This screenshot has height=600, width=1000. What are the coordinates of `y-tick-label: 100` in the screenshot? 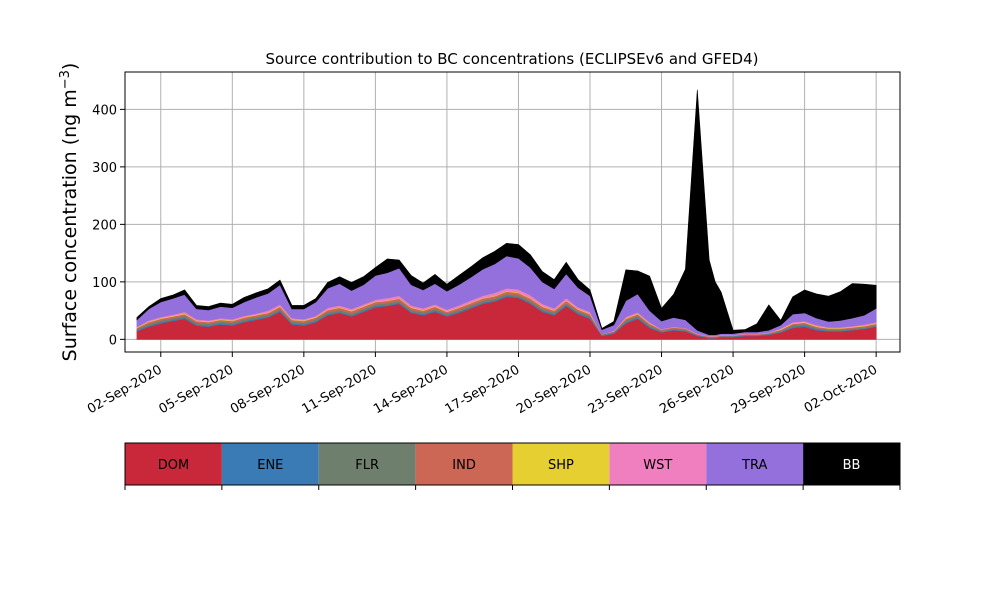 It's located at (104, 283).